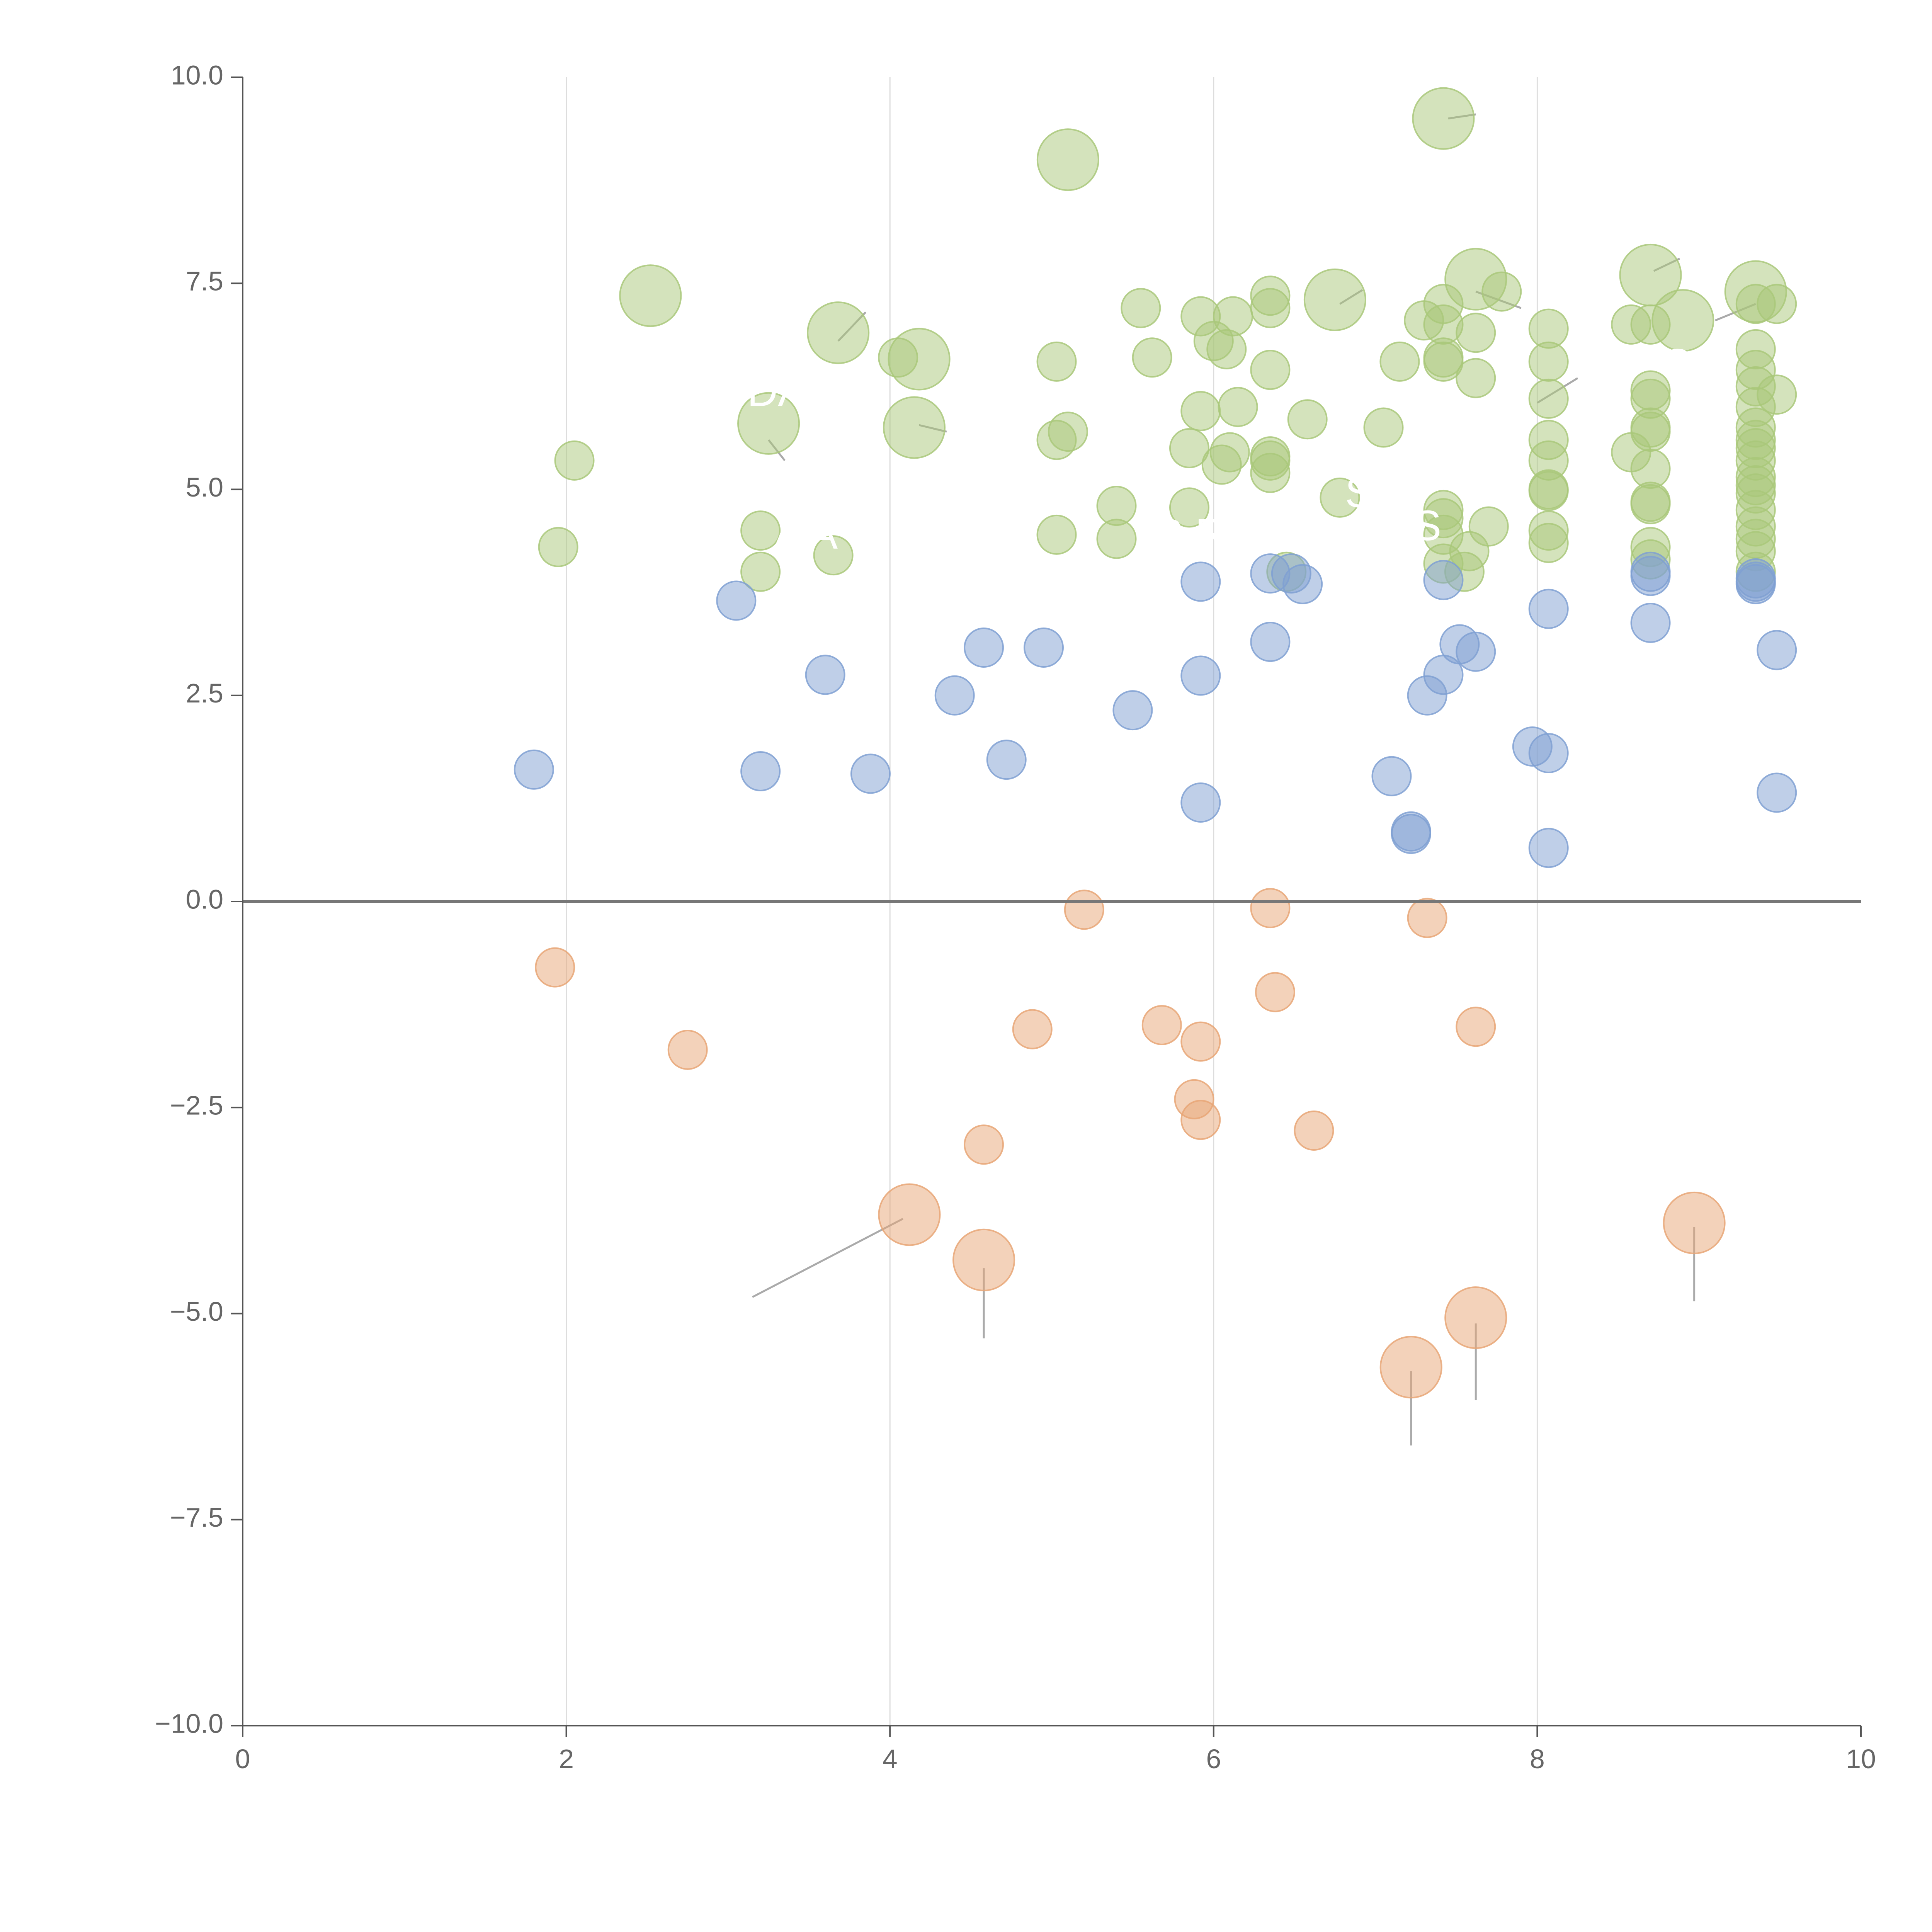  Describe the element at coordinates (1213, 1759) in the screenshot. I see `x-tick-label: 6` at that location.